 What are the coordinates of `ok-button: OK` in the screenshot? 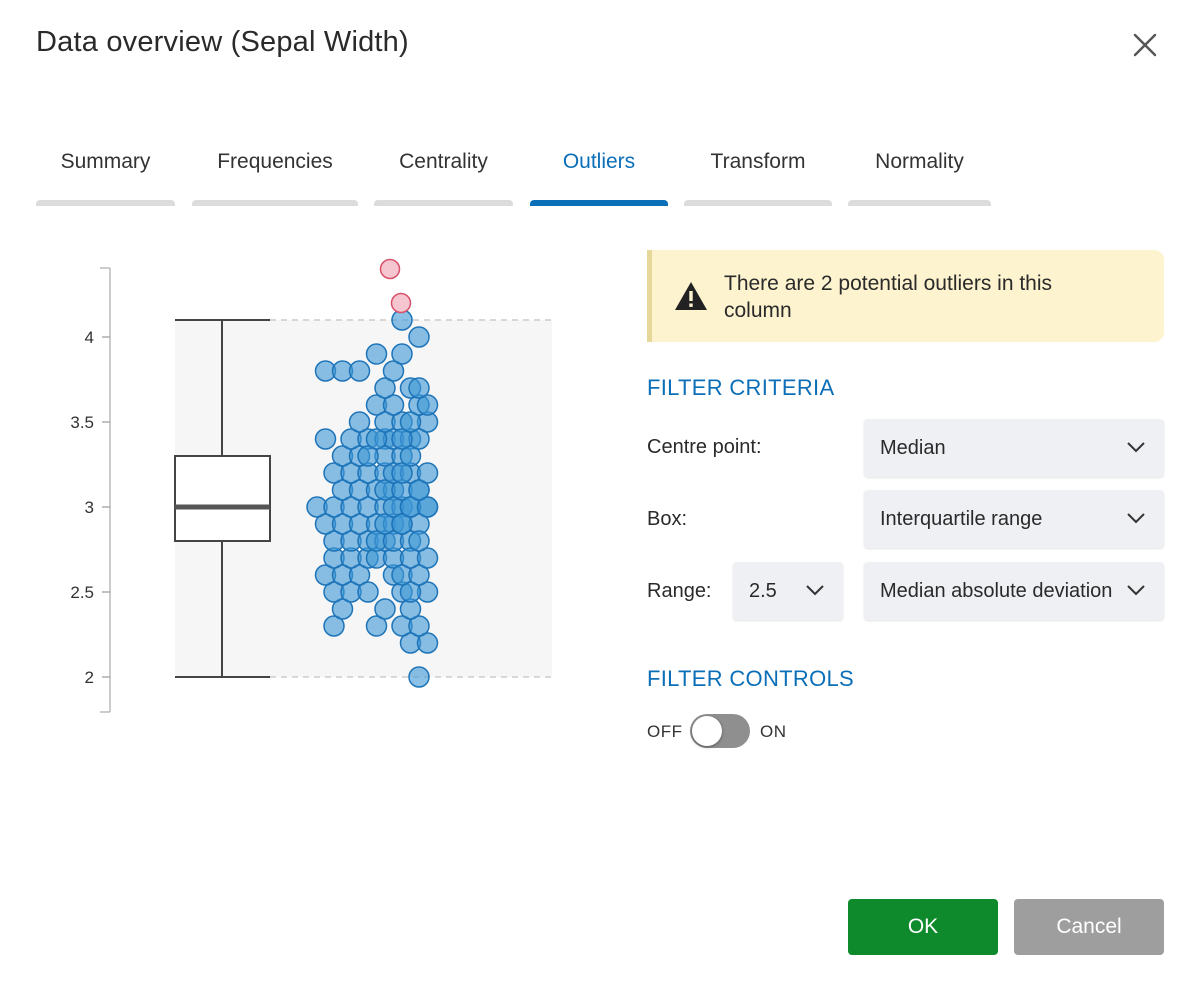 It's located at (923, 927).